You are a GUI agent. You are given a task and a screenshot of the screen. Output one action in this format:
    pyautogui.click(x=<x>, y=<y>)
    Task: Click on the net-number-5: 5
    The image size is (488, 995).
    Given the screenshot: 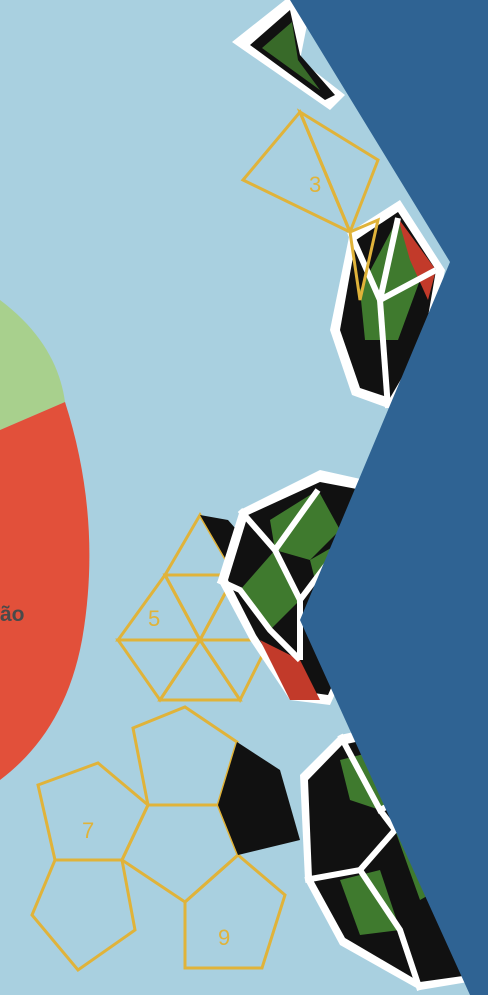 What is the action you would take?
    pyautogui.click(x=154, y=618)
    